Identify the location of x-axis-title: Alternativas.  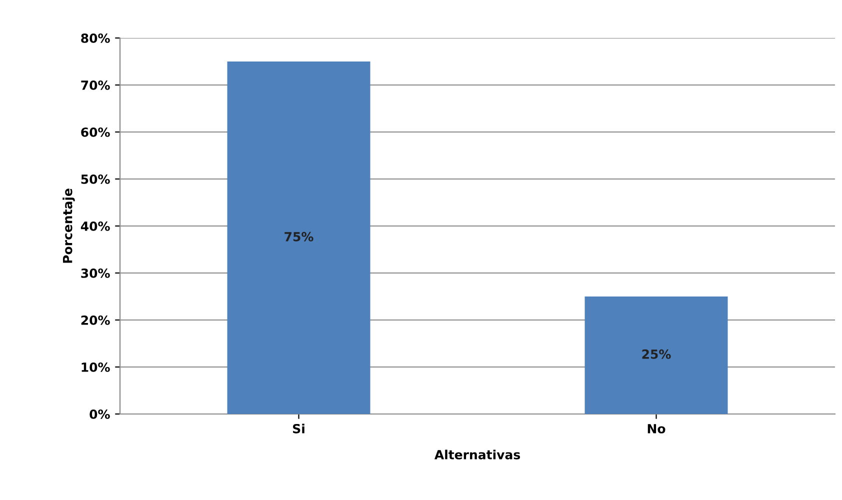
(477, 455).